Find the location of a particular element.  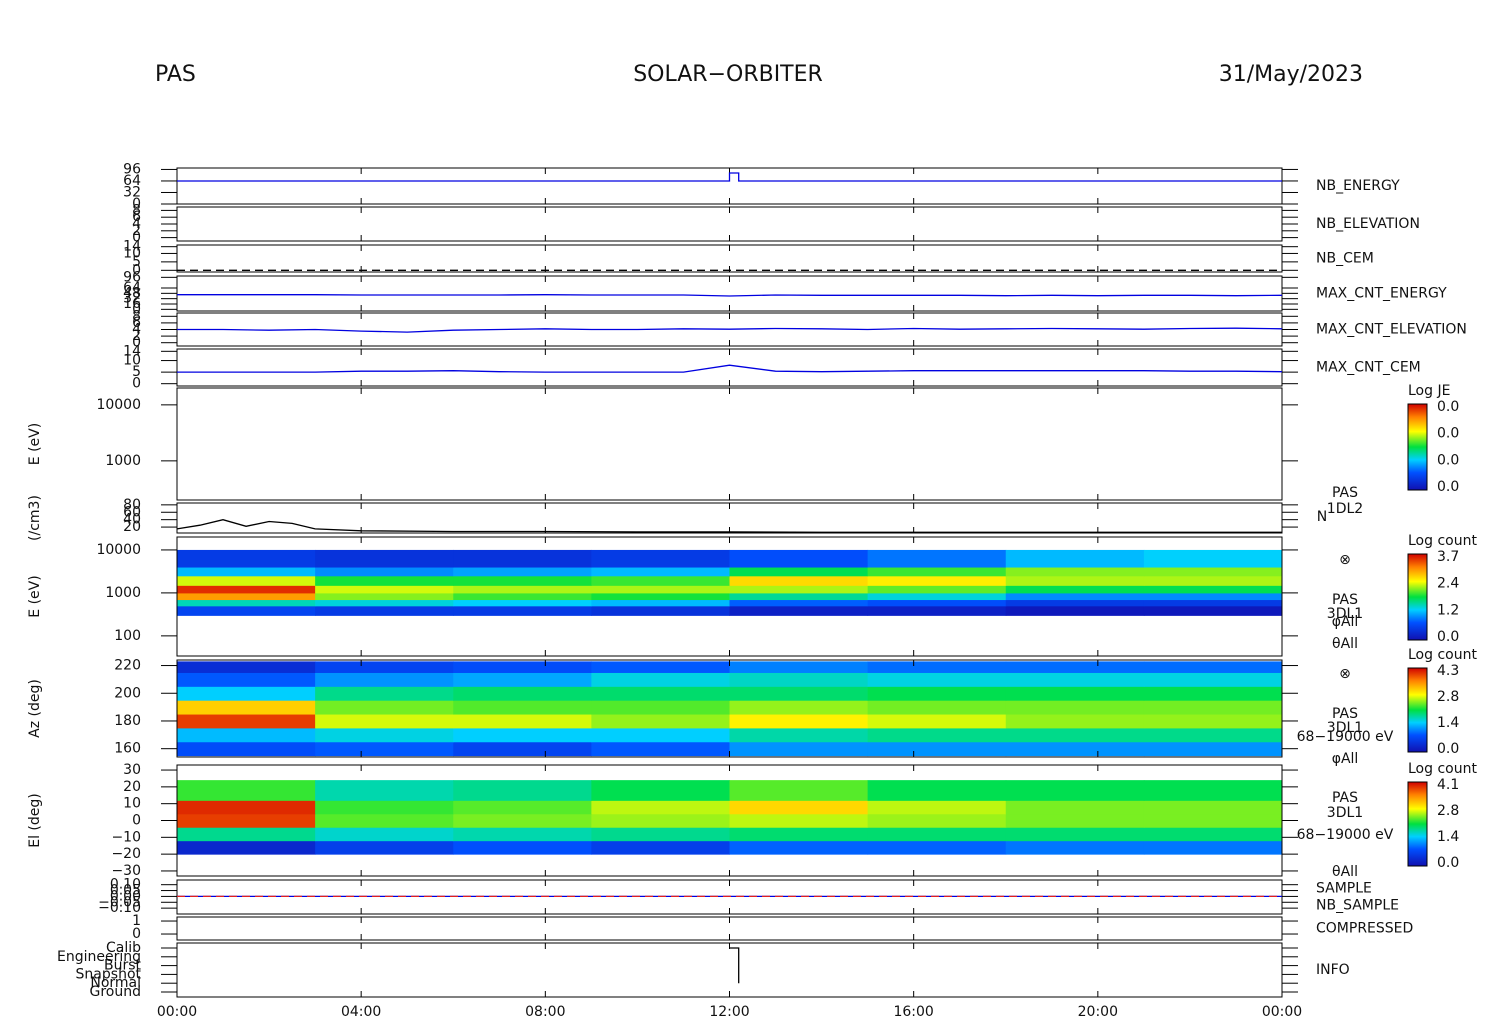

colorbar-title: Log JE is located at coordinates (1429, 391).